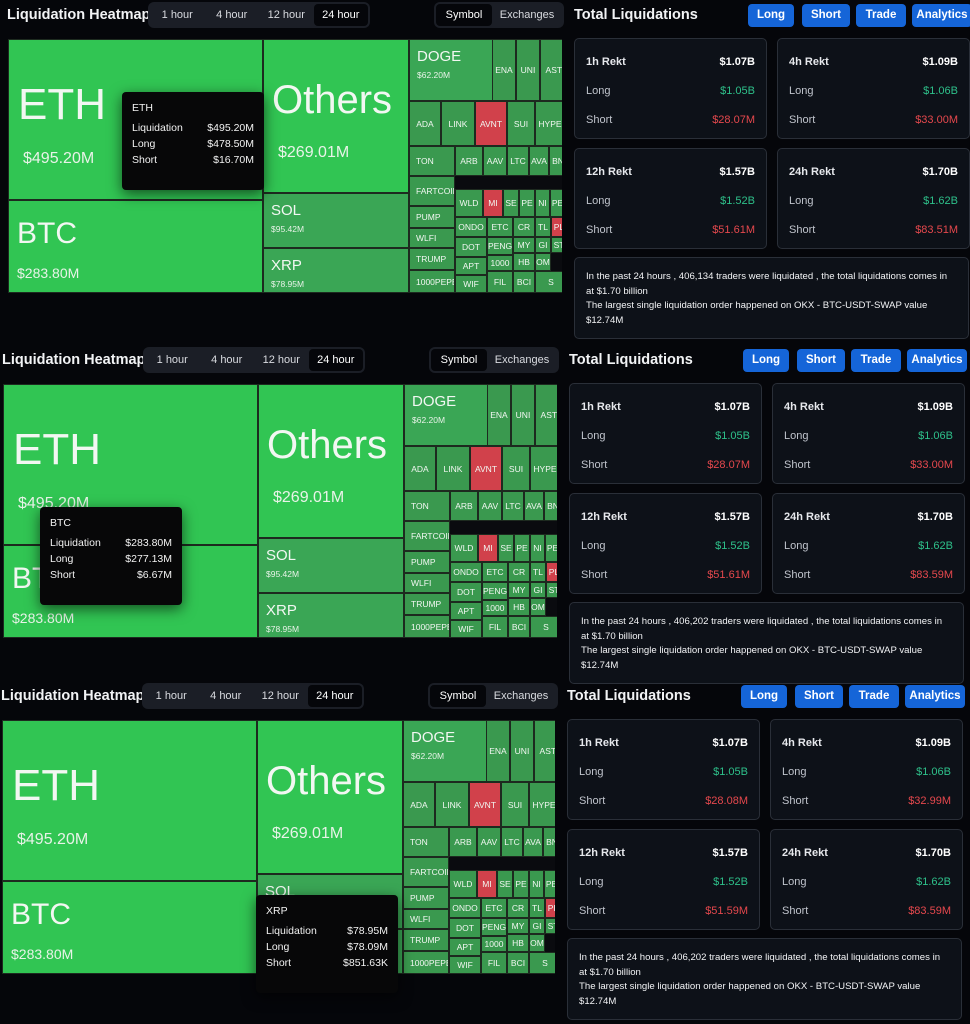 The height and width of the screenshot is (1024, 970). Describe the element at coordinates (543, 245) in the screenshot. I see `heatmap-cell-small: GI` at that location.